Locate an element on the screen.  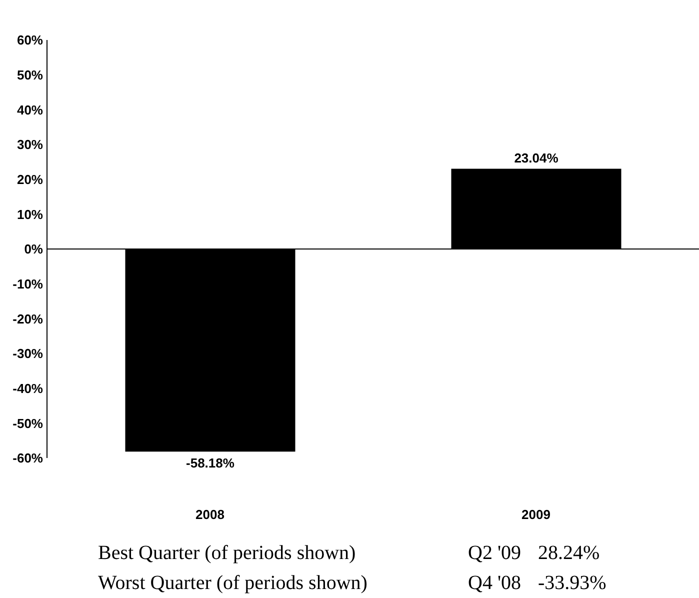
text: Q2 '09 is located at coordinates (495, 553).